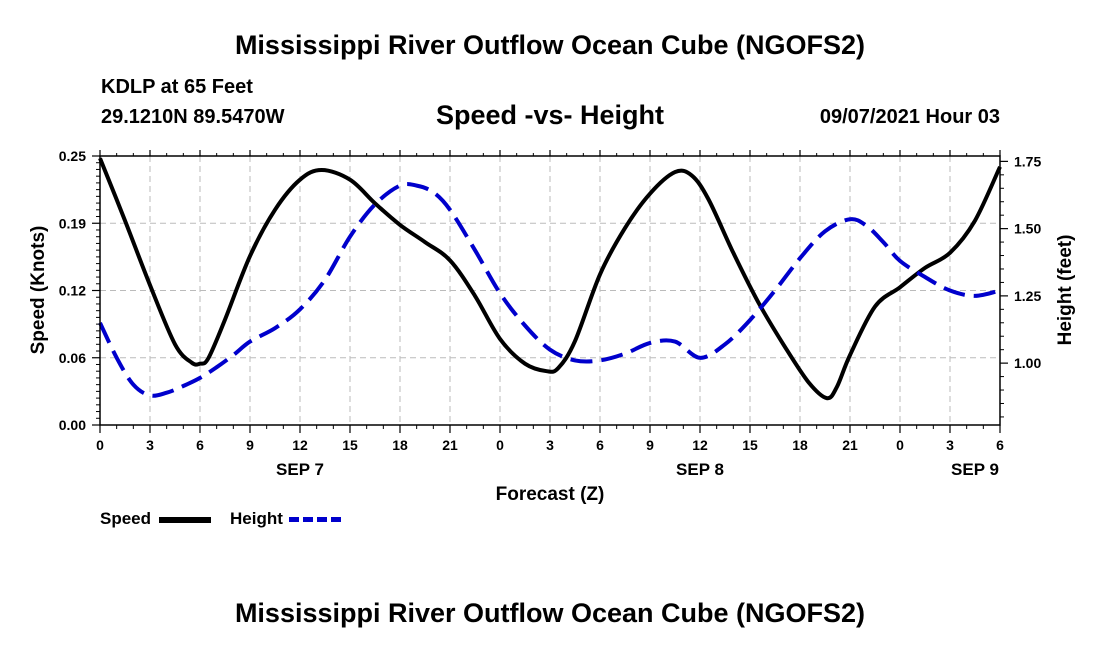 The image size is (1100, 650). What do you see at coordinates (700, 469) in the screenshot?
I see `date-label: SEP 8` at bounding box center [700, 469].